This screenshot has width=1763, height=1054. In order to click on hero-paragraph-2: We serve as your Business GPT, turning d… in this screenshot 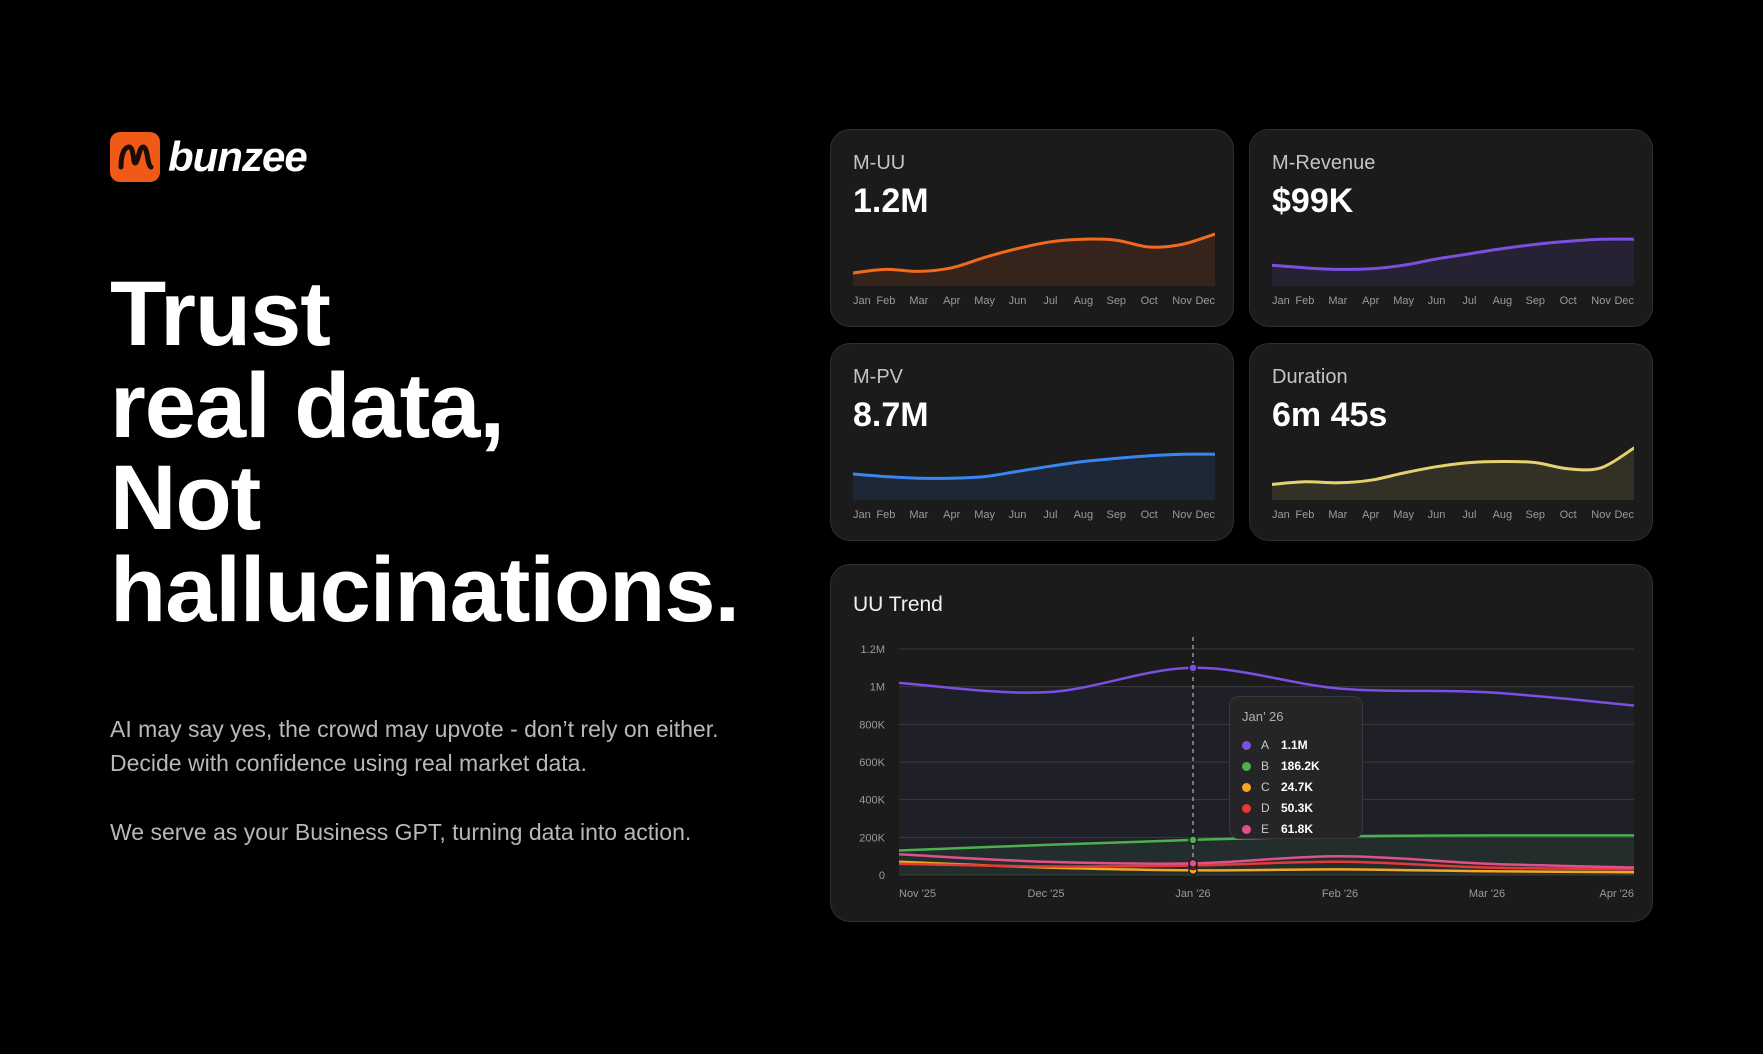, I will do `click(401, 832)`.